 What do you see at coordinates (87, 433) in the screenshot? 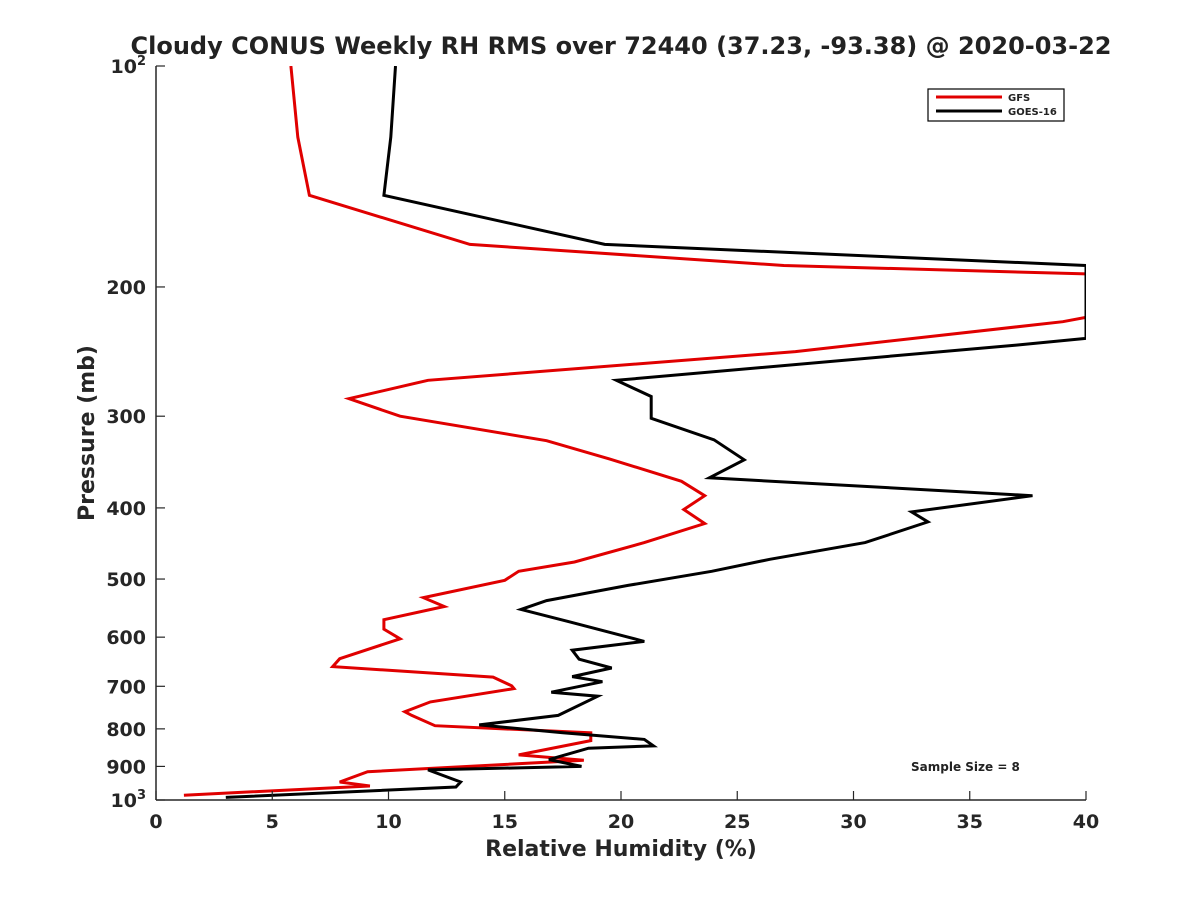
I see `y-axis-label: Pressure (mb)` at bounding box center [87, 433].